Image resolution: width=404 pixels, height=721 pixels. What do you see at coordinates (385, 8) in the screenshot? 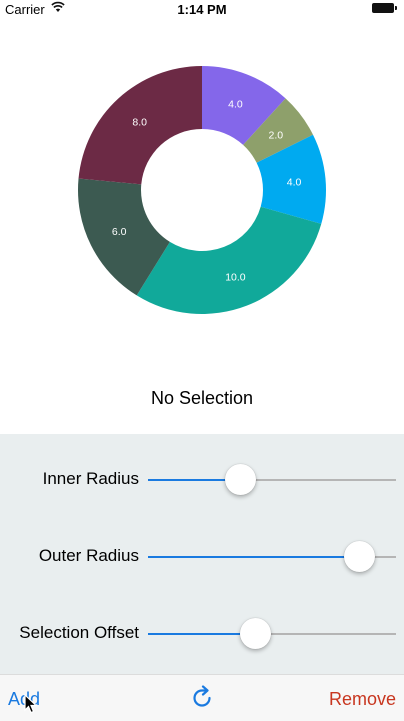
I see `battery-icon` at bounding box center [385, 8].